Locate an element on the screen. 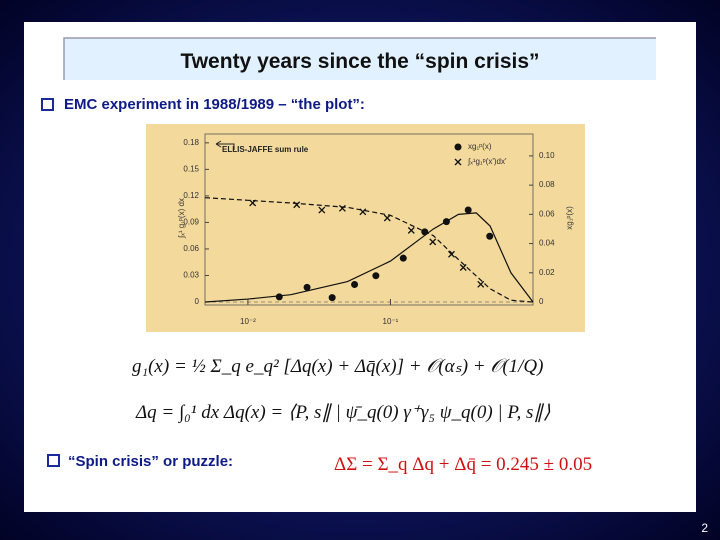 This screenshot has height=540, width=720. title-box is located at coordinates (360, 59).